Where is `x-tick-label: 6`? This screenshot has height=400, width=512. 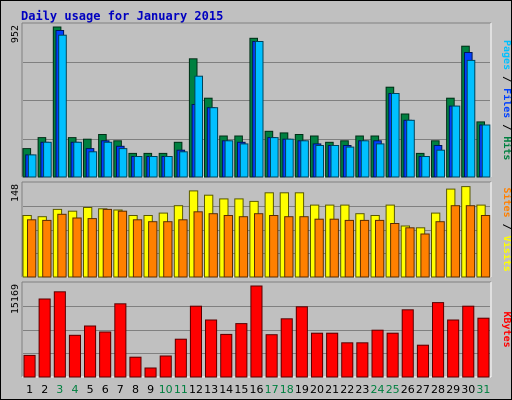
x-tick-label: 6 is located at coordinates (105, 389).